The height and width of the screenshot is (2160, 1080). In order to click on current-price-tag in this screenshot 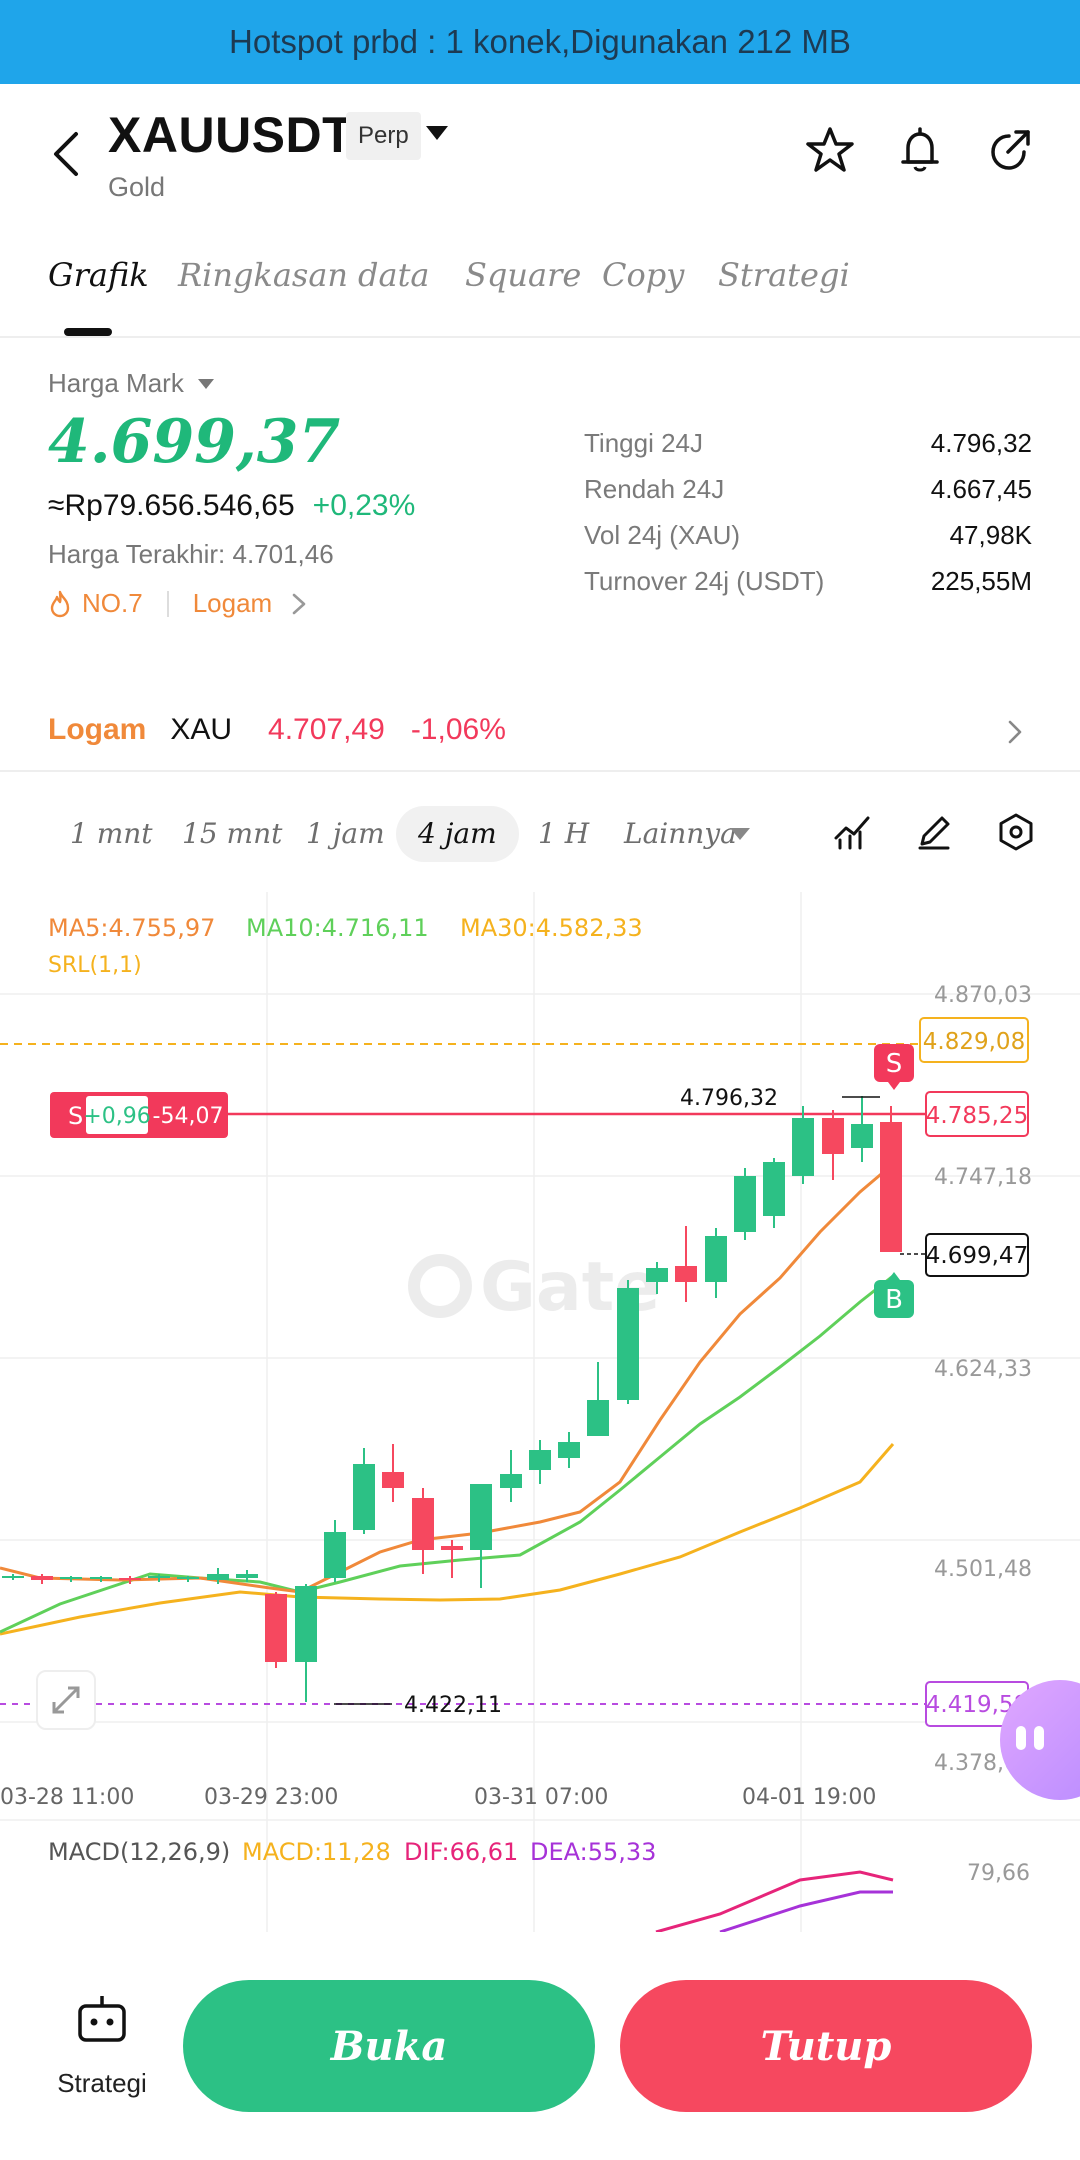, I will do `click(977, 1255)`.